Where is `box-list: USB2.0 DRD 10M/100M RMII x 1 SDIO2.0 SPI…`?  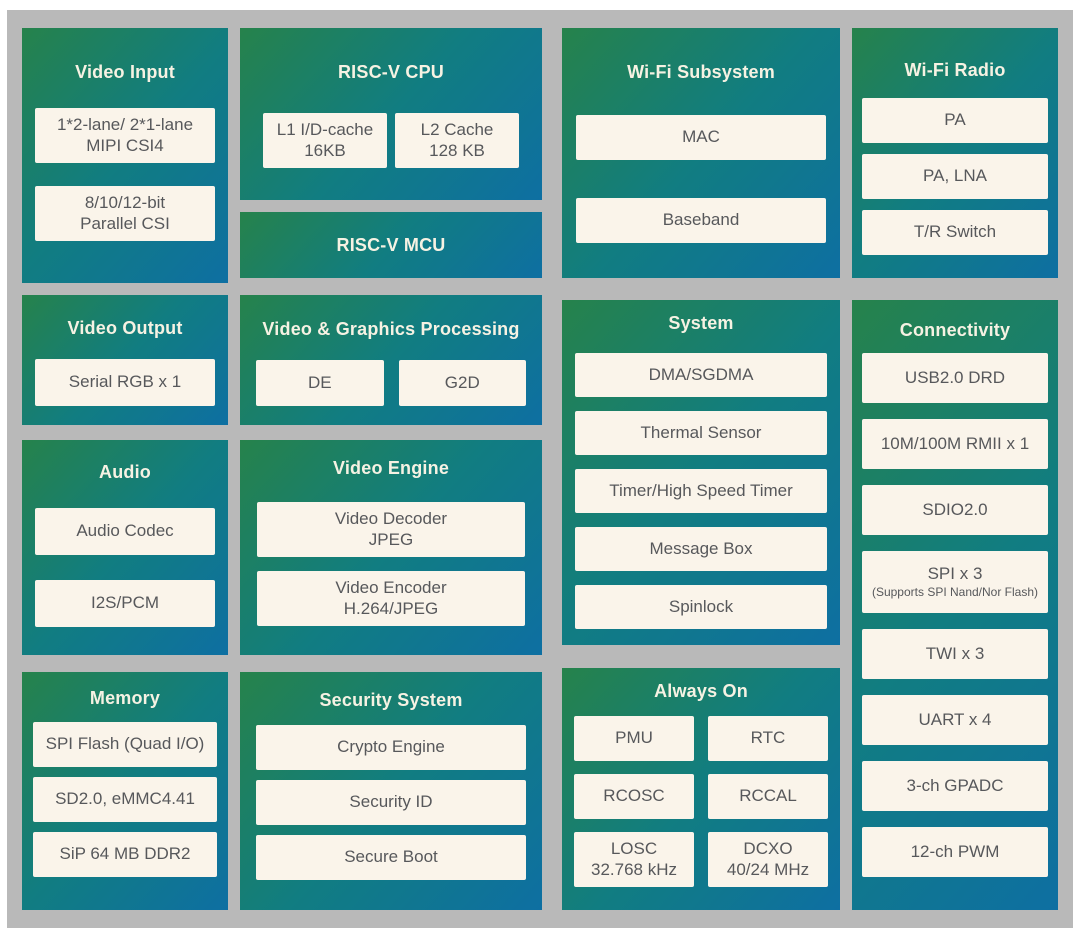
box-list: USB2.0 DRD 10M/100M RMII x 1 SDIO2.0 SPI… is located at coordinates (955, 615).